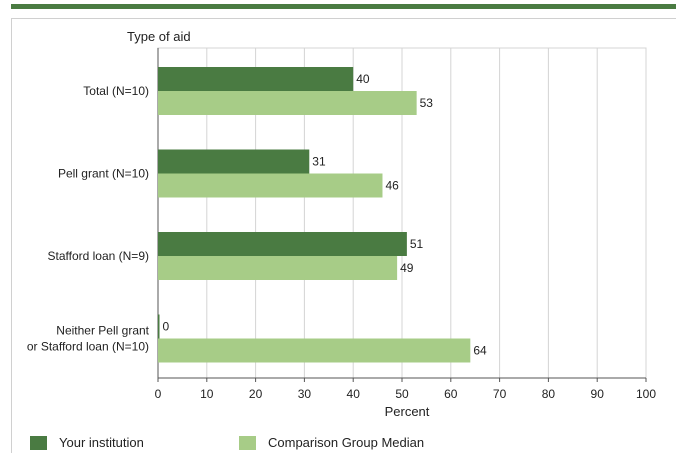 The height and width of the screenshot is (453, 676). I want to click on legend: Your institution Comparison Group Median, so click(343, 440).